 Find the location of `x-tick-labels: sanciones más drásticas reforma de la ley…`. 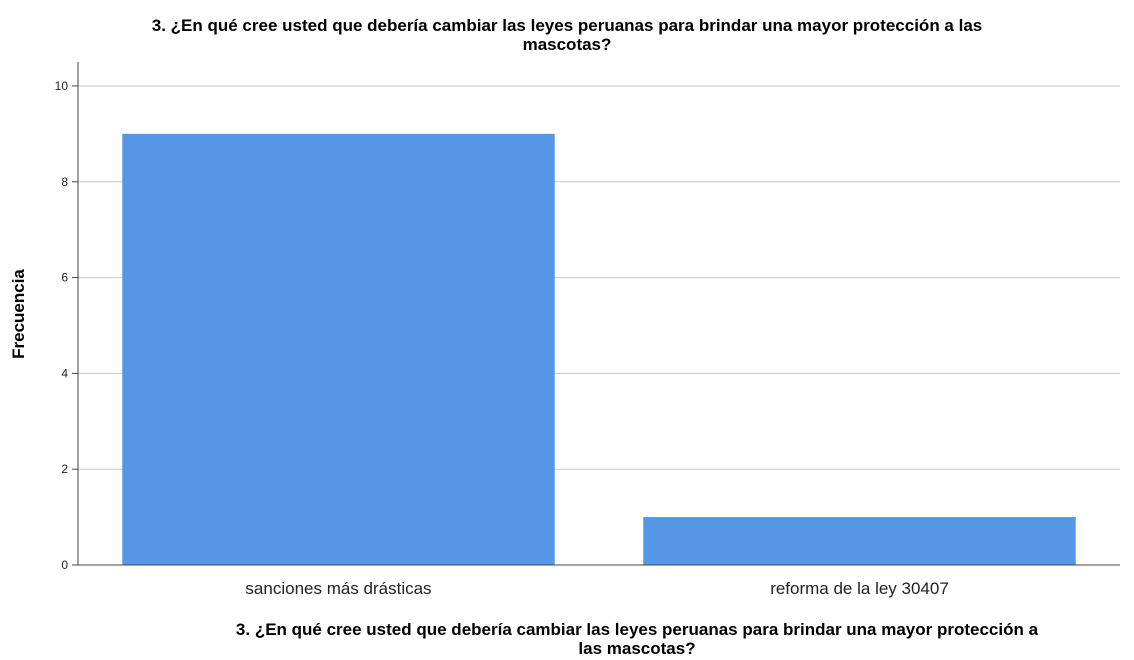

x-tick-labels: sanciones más drásticas reforma de la ley… is located at coordinates (596, 588).